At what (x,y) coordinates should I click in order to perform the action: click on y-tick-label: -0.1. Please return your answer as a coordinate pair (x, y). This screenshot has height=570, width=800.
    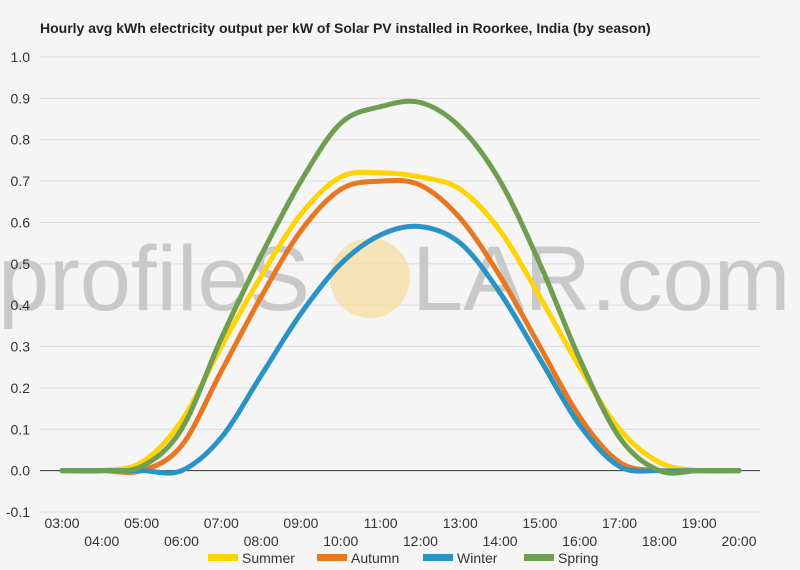
    Looking at the image, I should click on (18, 512).